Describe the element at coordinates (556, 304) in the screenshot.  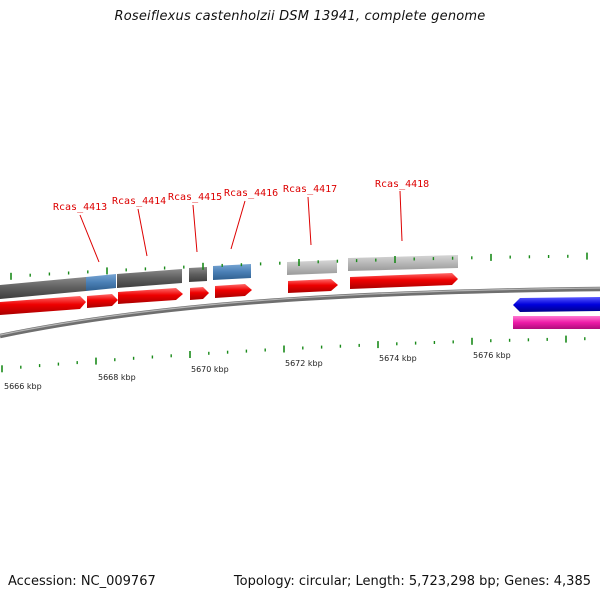
I see `forward-feature-blue` at that location.